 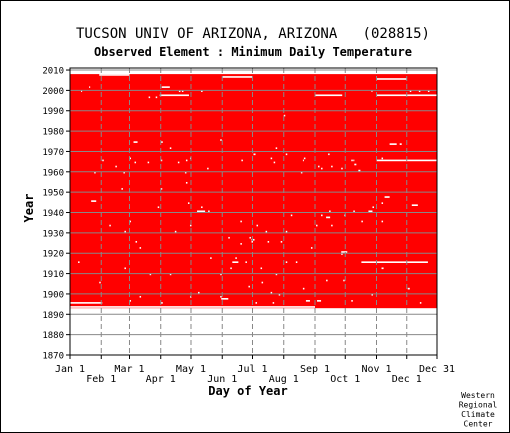 What do you see at coordinates (53, 255) in the screenshot?
I see `y-tick-label: 1920` at bounding box center [53, 255].